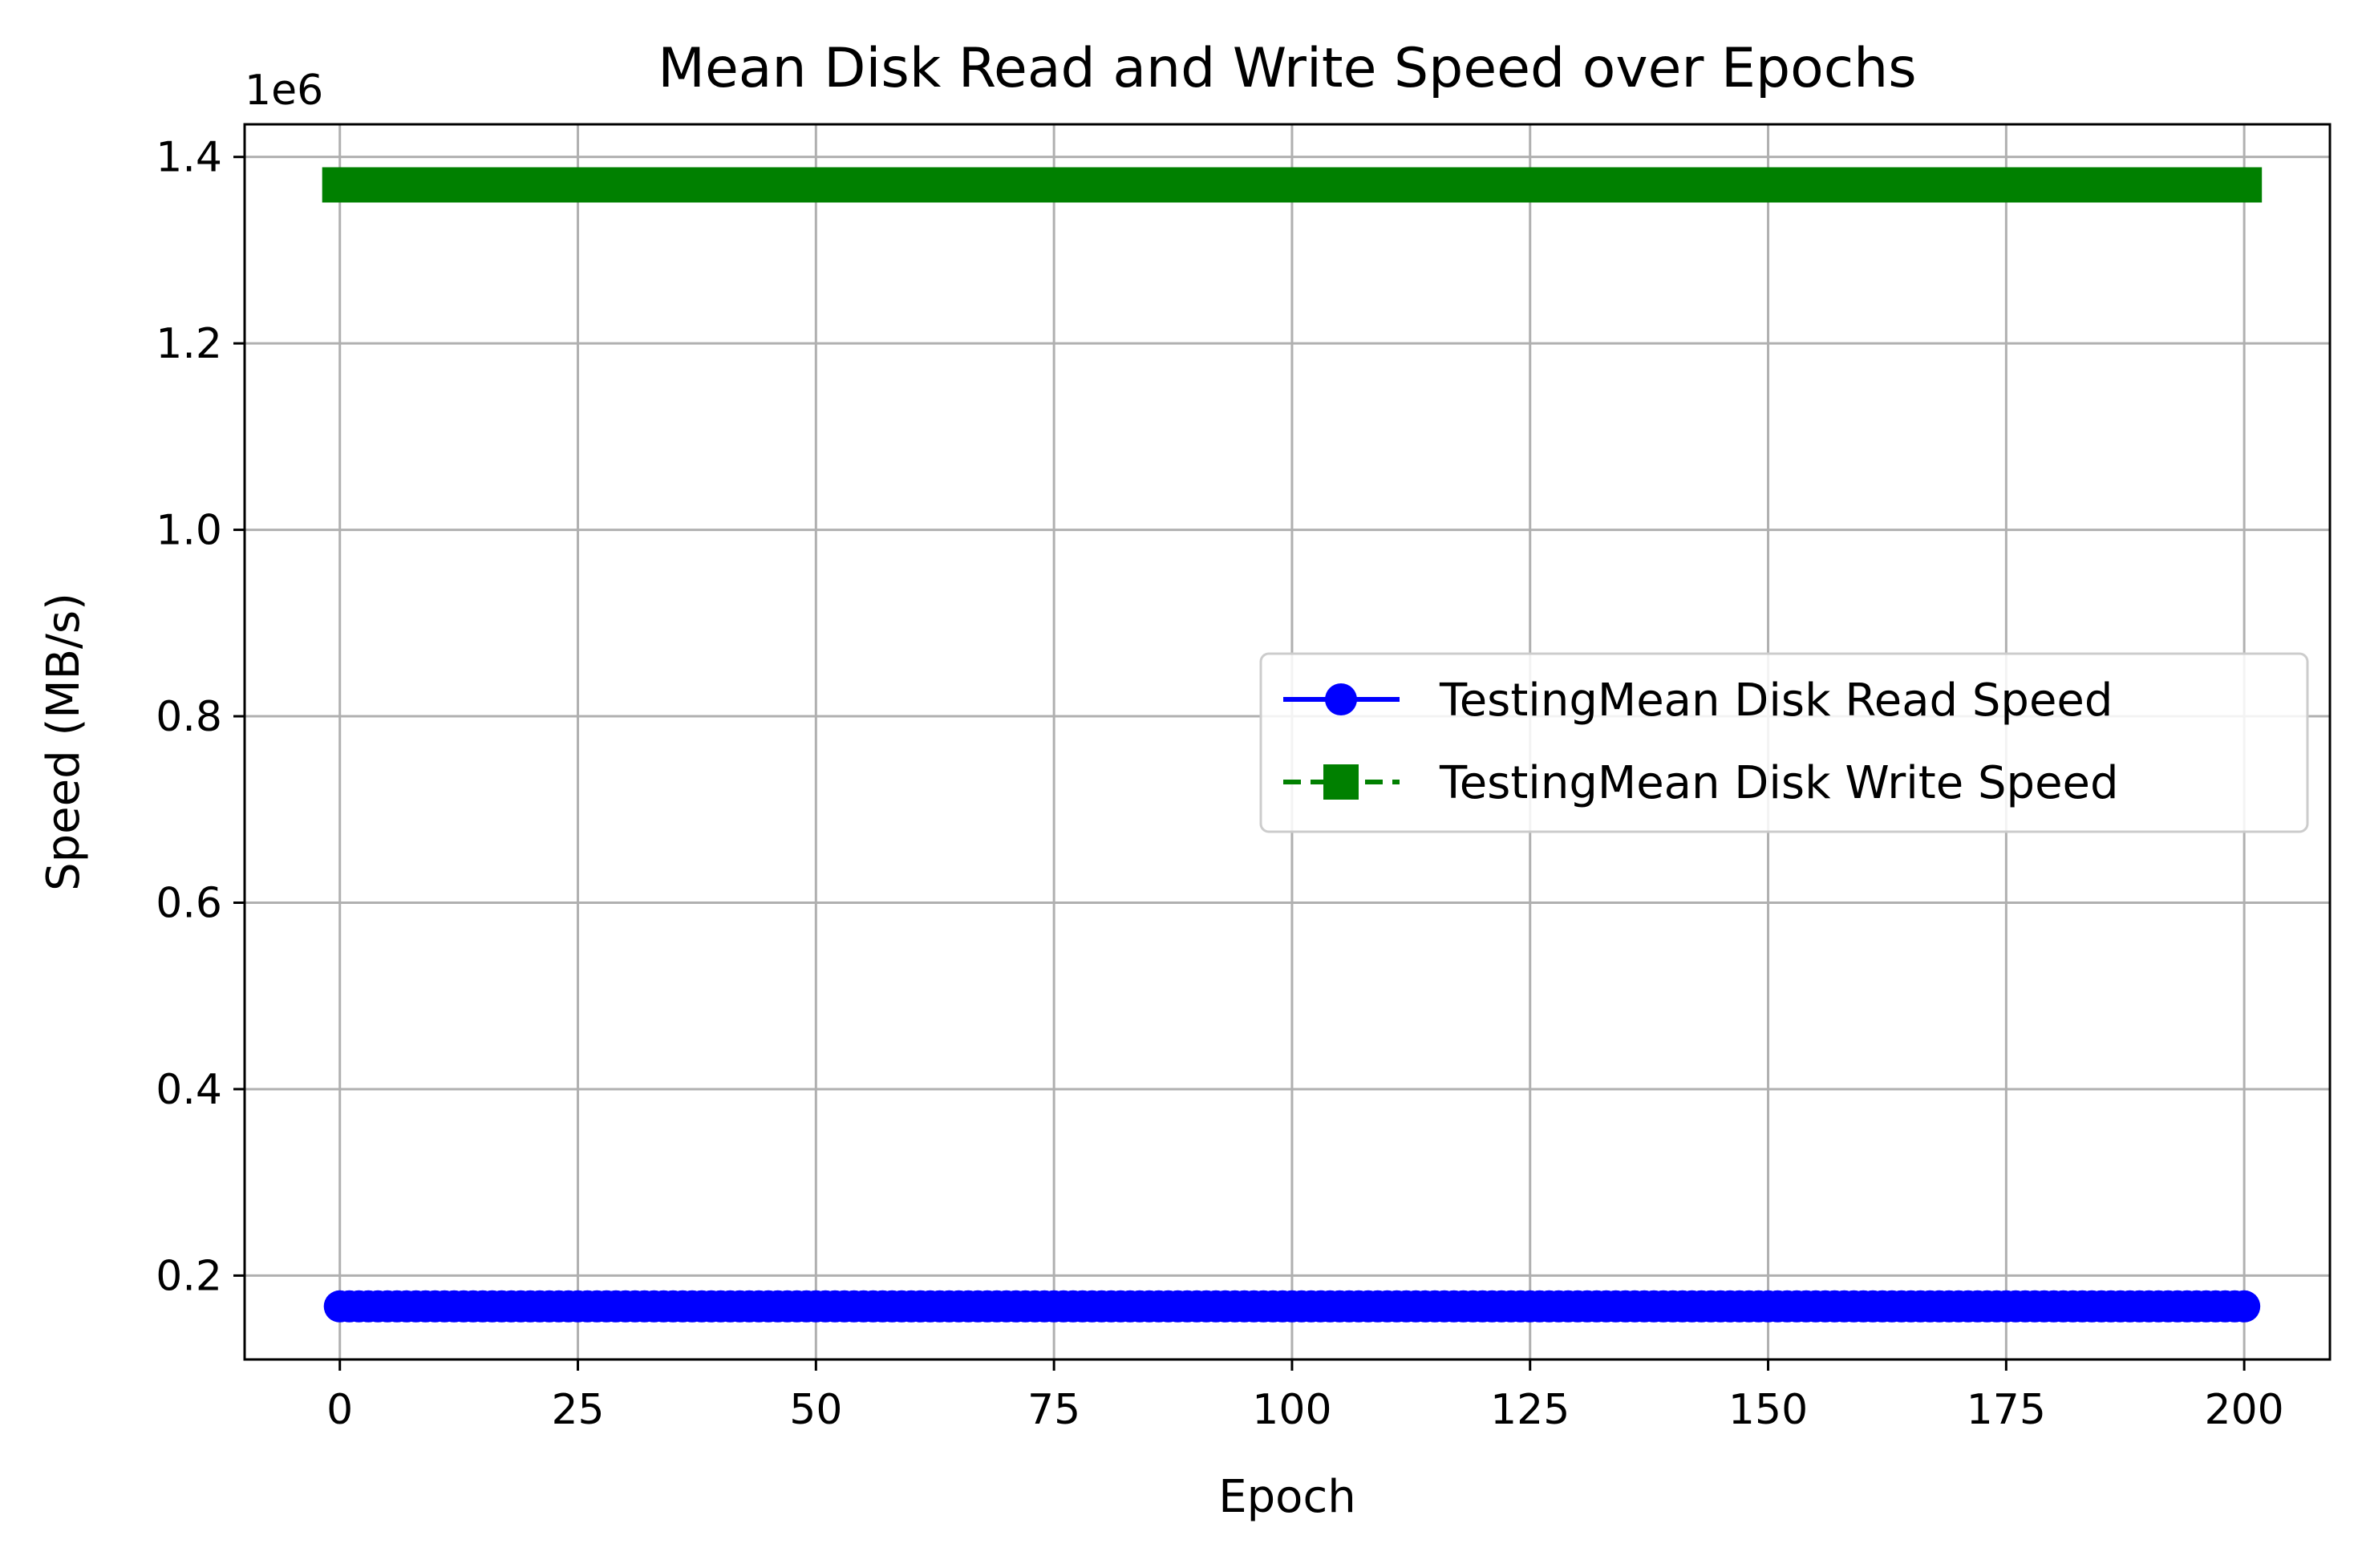 The width and height of the screenshot is (2366, 1568). What do you see at coordinates (189, 158) in the screenshot?
I see `y-tick-label: 1.4` at bounding box center [189, 158].